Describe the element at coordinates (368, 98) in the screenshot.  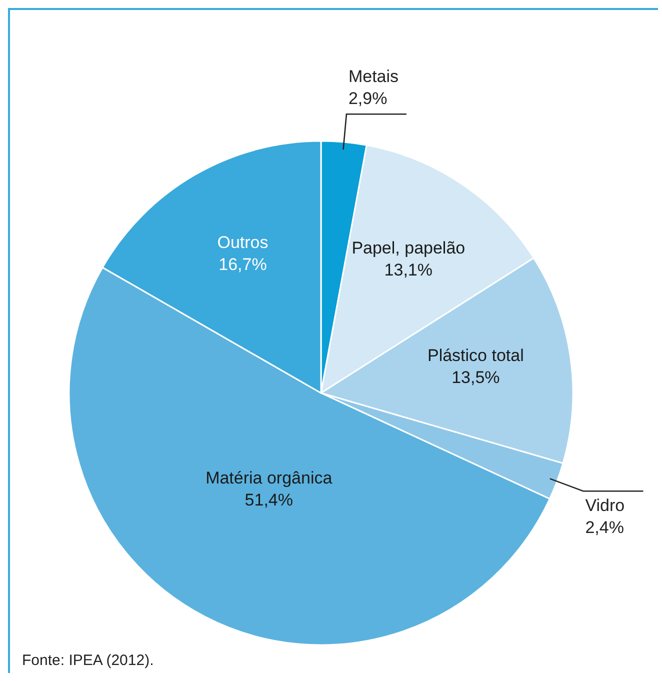
I see `data-label: 2,9%` at that location.